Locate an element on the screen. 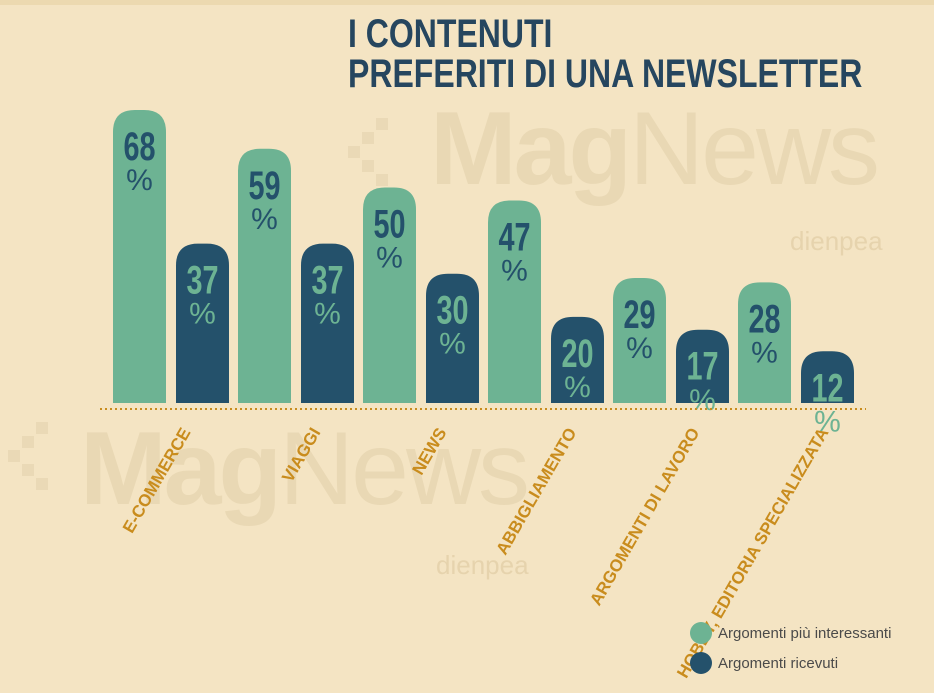 This screenshot has width=934, height=693. legend-label: Argomenti ricevuti is located at coordinates (778, 663).